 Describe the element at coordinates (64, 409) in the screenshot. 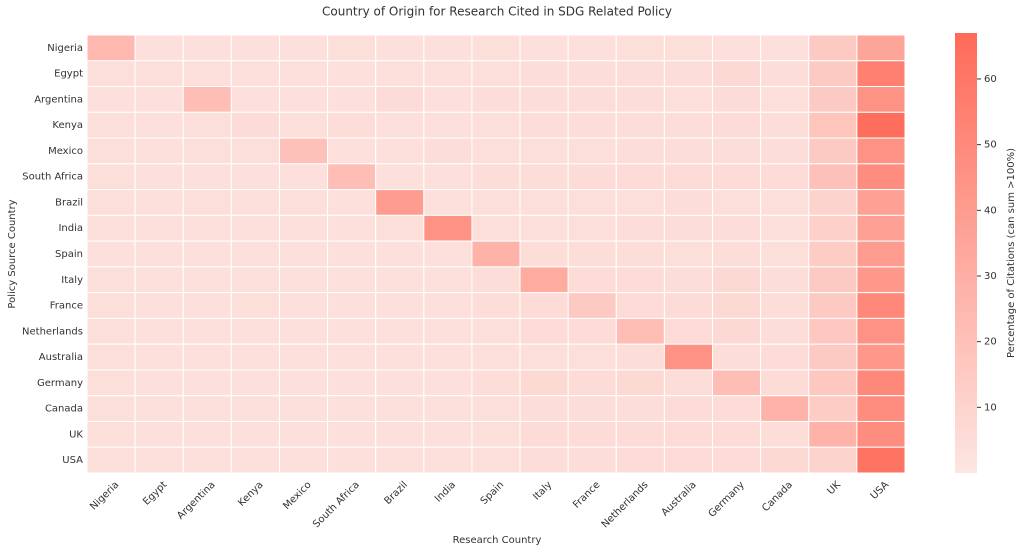

I see `y-tick-label: Canada` at that location.